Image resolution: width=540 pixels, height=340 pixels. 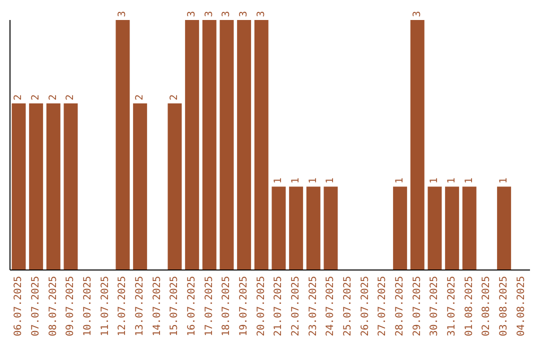 What do you see at coordinates (330, 306) in the screenshot?
I see `x-tick-label: 24.07.2025` at bounding box center [330, 306].